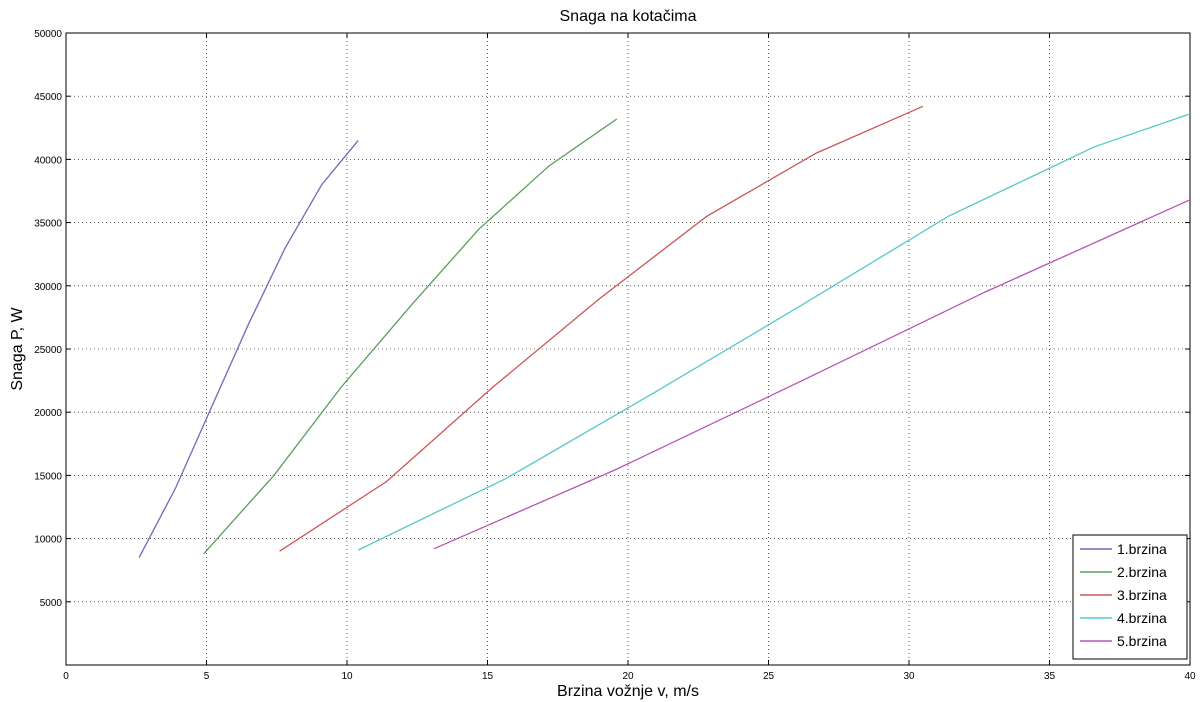 Image resolution: width=1200 pixels, height=702 pixels. Describe the element at coordinates (48, 476) in the screenshot. I see `y-tick-label: 15000` at that location.